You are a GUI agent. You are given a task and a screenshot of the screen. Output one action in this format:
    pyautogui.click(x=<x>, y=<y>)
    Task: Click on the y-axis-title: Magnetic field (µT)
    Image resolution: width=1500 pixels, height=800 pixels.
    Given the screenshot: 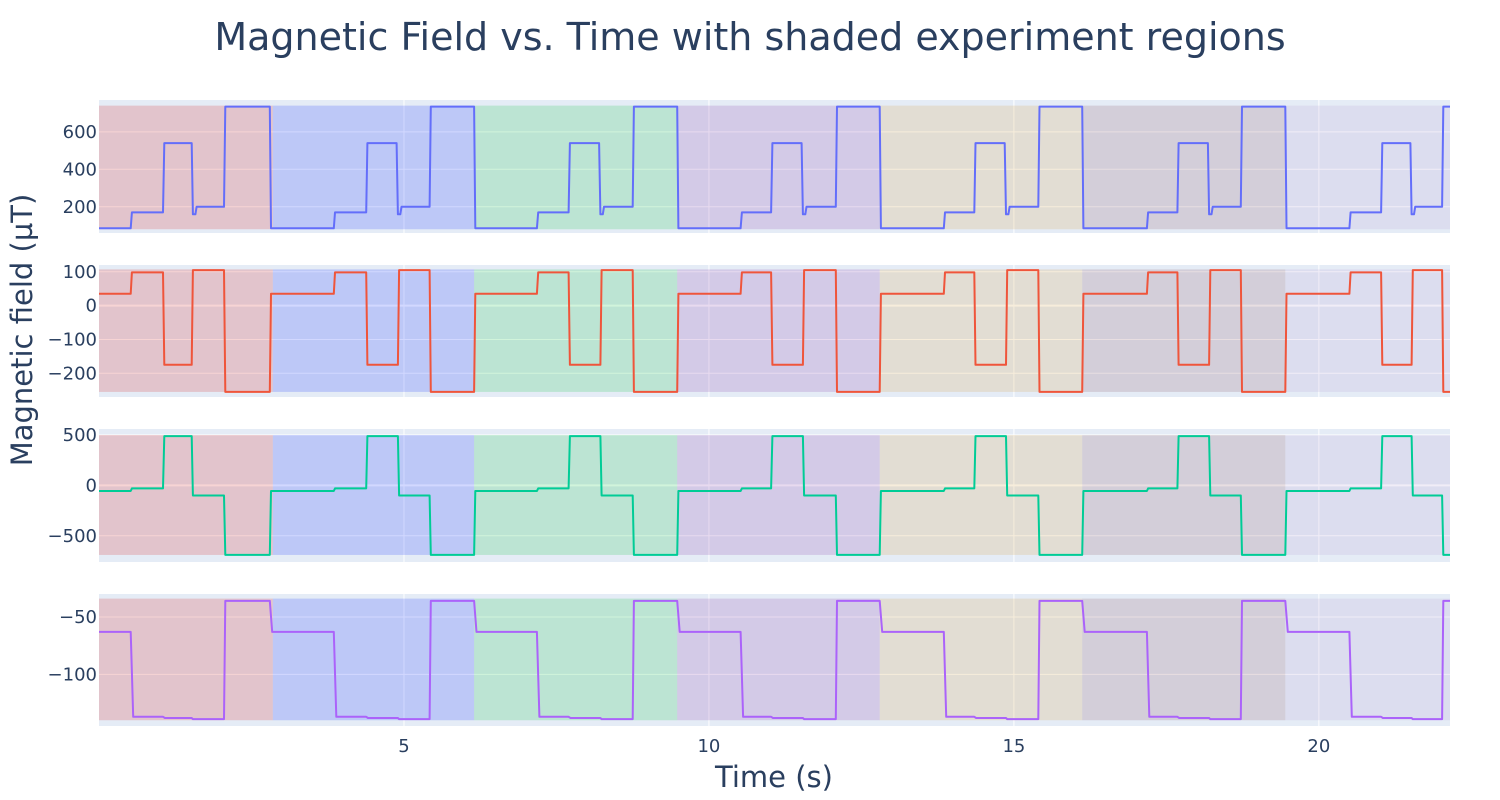 What is the action you would take?
    pyautogui.click(x=22, y=330)
    